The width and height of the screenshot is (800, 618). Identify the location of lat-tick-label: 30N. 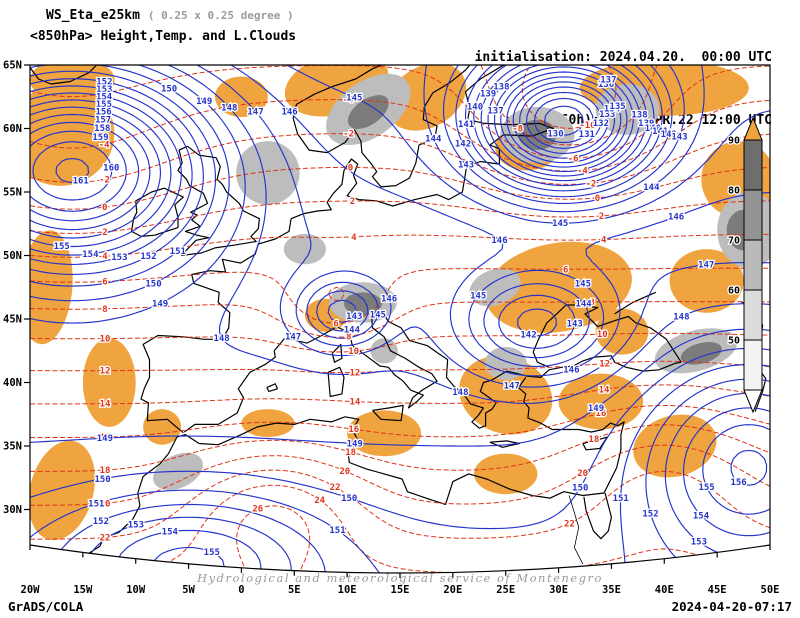
(12, 510).